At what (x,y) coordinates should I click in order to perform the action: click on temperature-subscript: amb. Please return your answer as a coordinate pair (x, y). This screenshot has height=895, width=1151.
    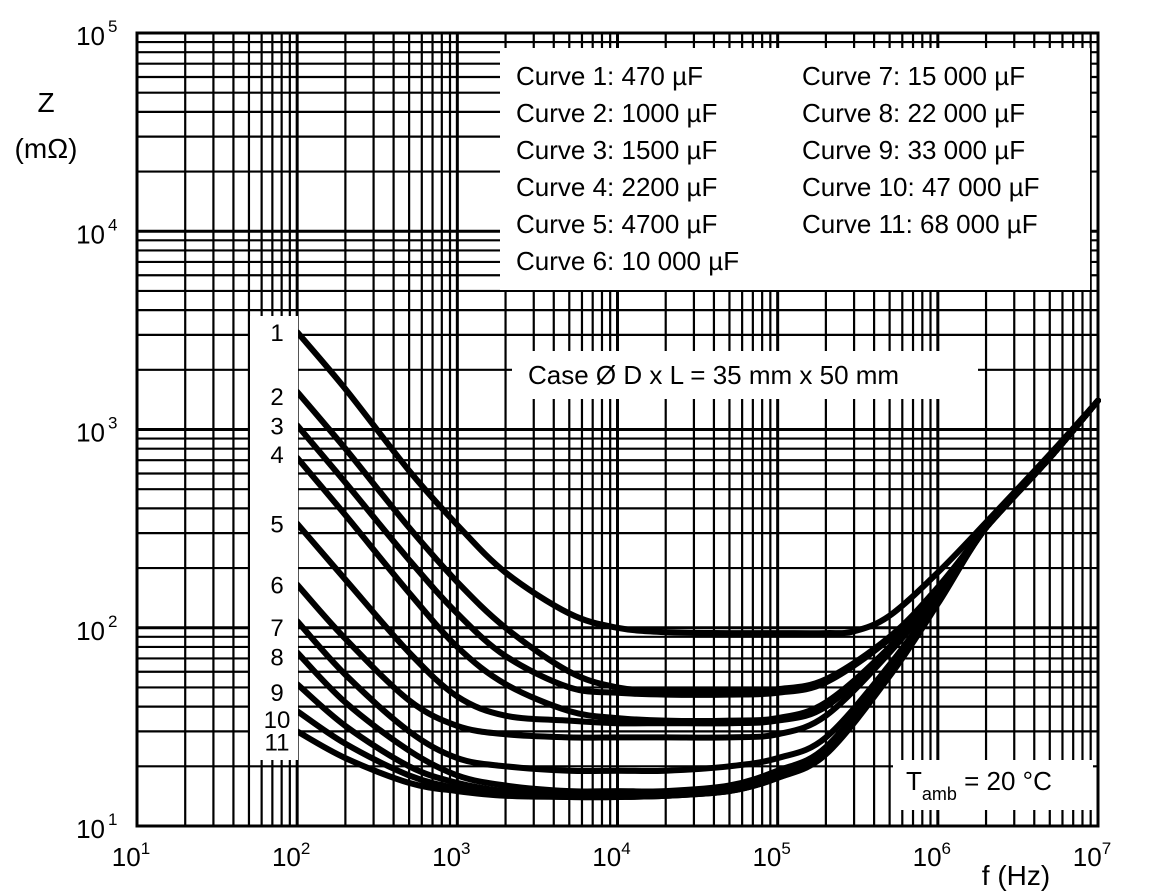
    Looking at the image, I should click on (939, 794).